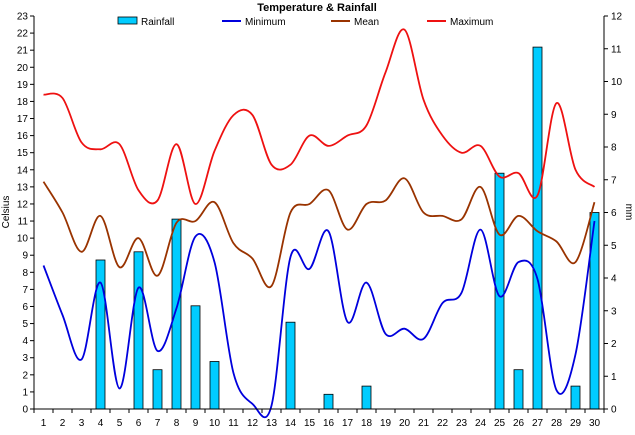 The height and width of the screenshot is (435, 635). Describe the element at coordinates (424, 423) in the screenshot. I see `x-tick-label: 21` at that location.